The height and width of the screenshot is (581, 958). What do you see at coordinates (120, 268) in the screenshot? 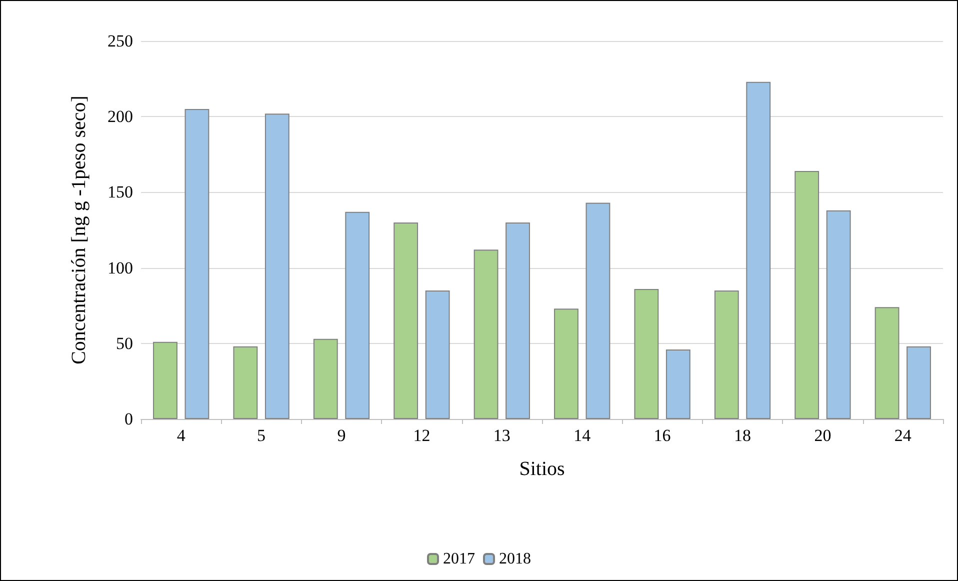
I see `y-tick-label: 100` at bounding box center [120, 268].